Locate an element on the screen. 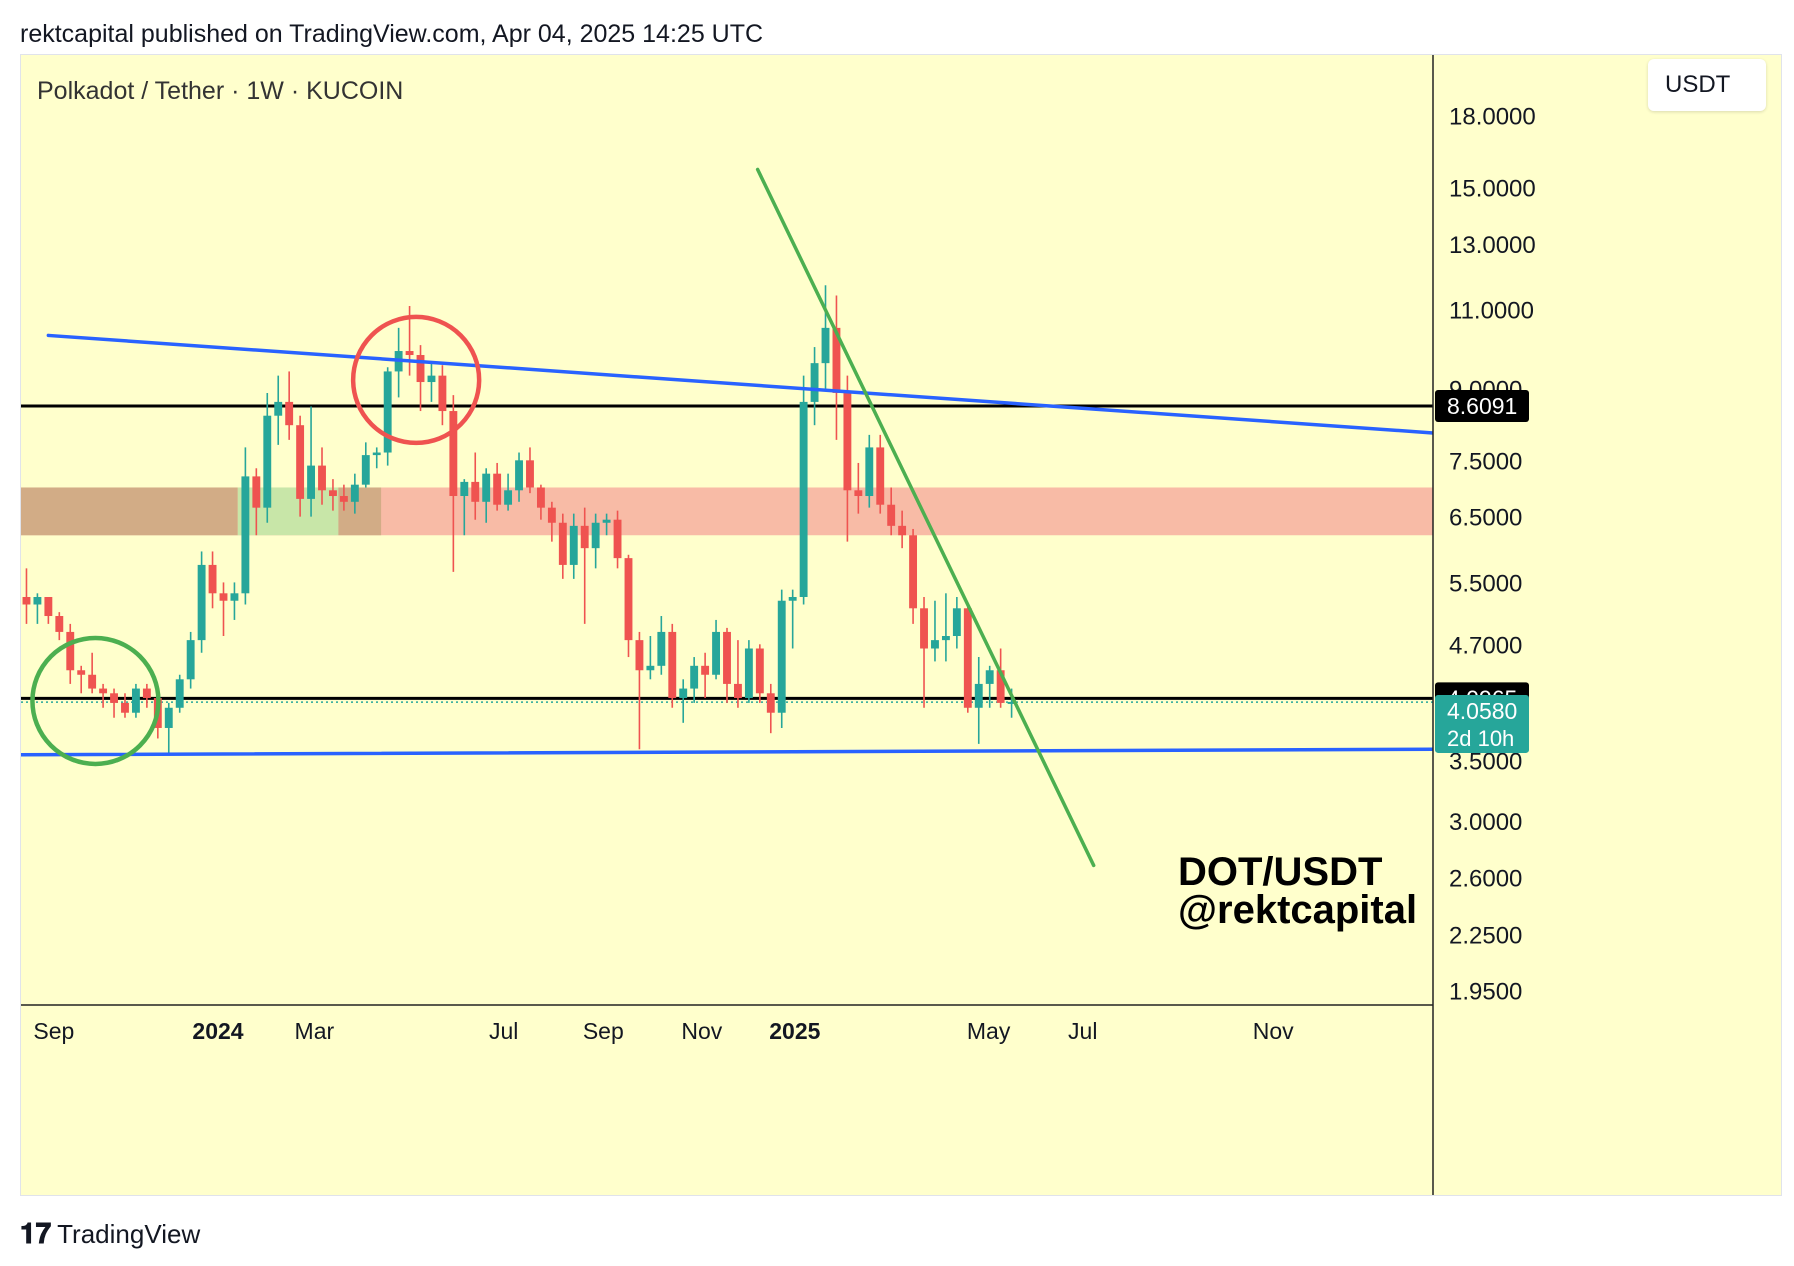  symbol-title: Polkadot / Tether · 1W · KUCOIN is located at coordinates (220, 91).